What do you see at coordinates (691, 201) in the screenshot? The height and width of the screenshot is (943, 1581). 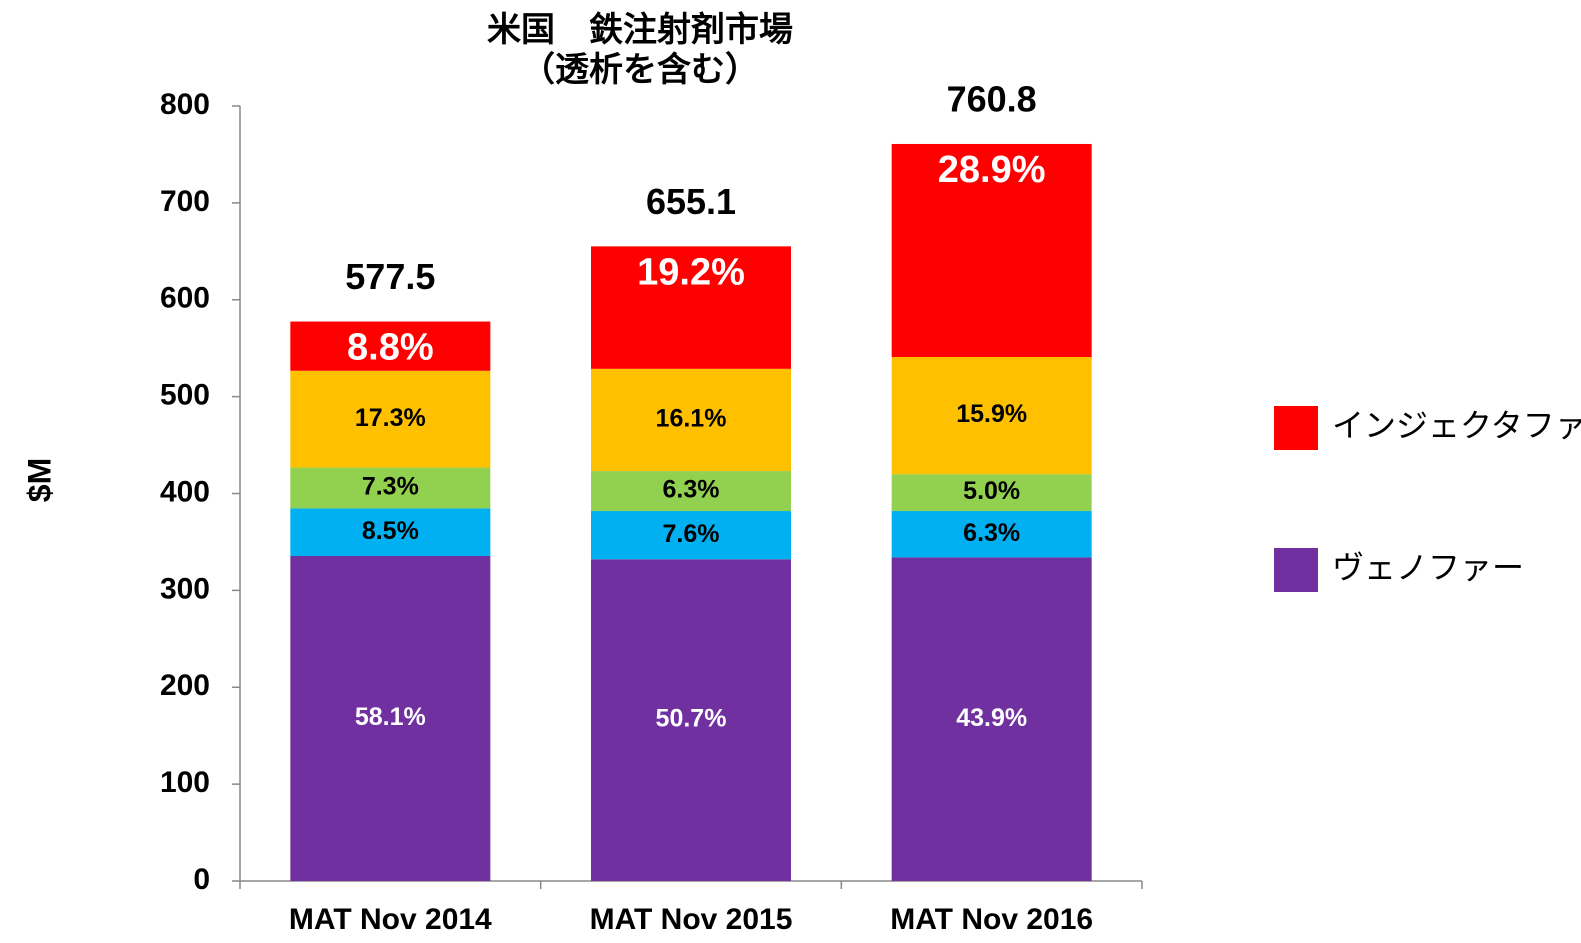 I see `total-label: 655.1` at bounding box center [691, 201].